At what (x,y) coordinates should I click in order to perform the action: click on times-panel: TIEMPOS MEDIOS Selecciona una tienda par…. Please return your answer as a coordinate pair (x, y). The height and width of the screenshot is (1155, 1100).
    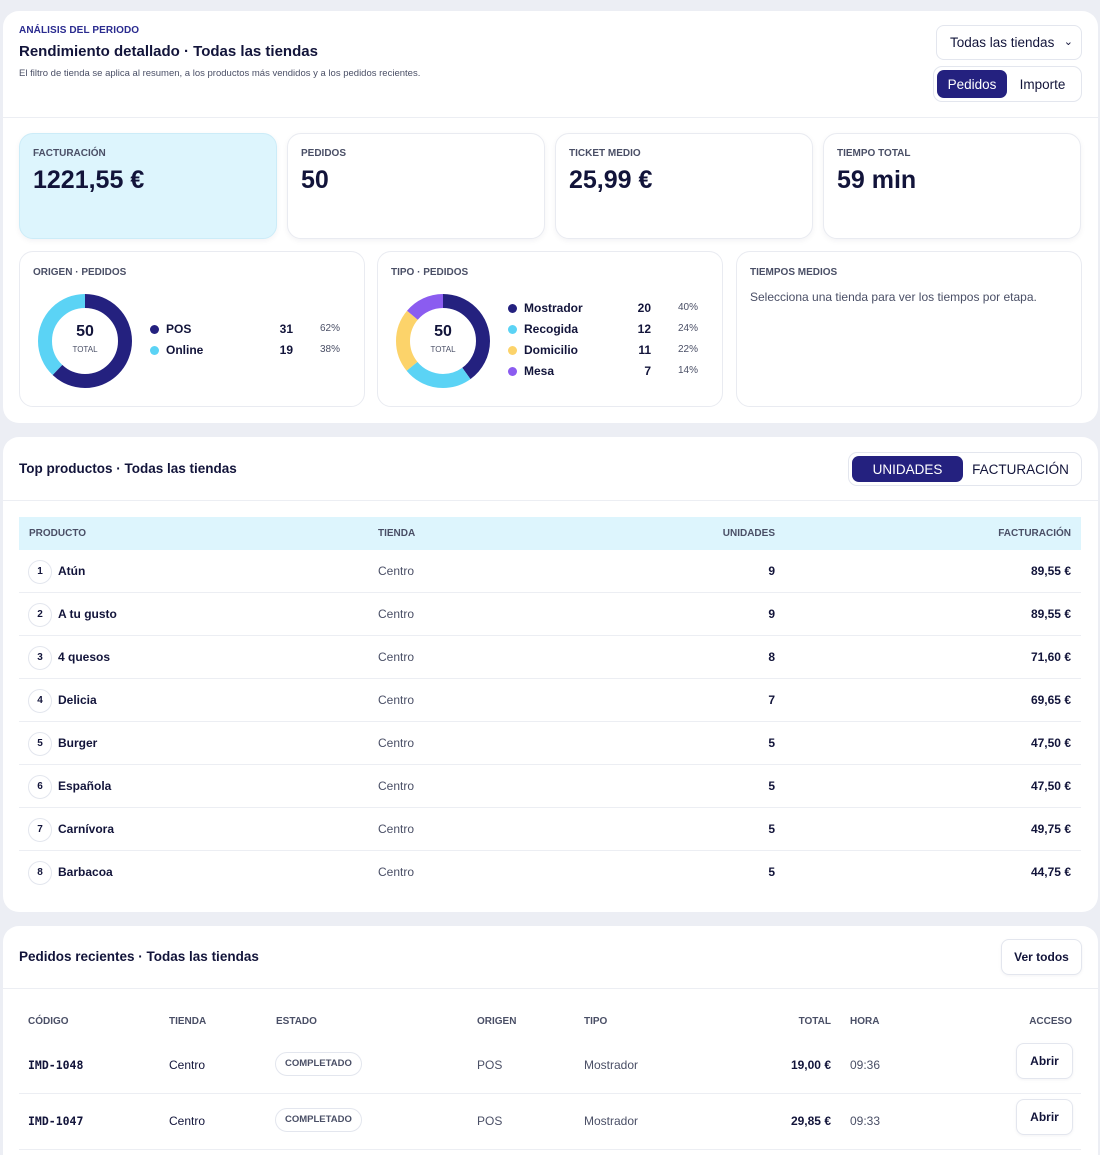
    Looking at the image, I should click on (909, 329).